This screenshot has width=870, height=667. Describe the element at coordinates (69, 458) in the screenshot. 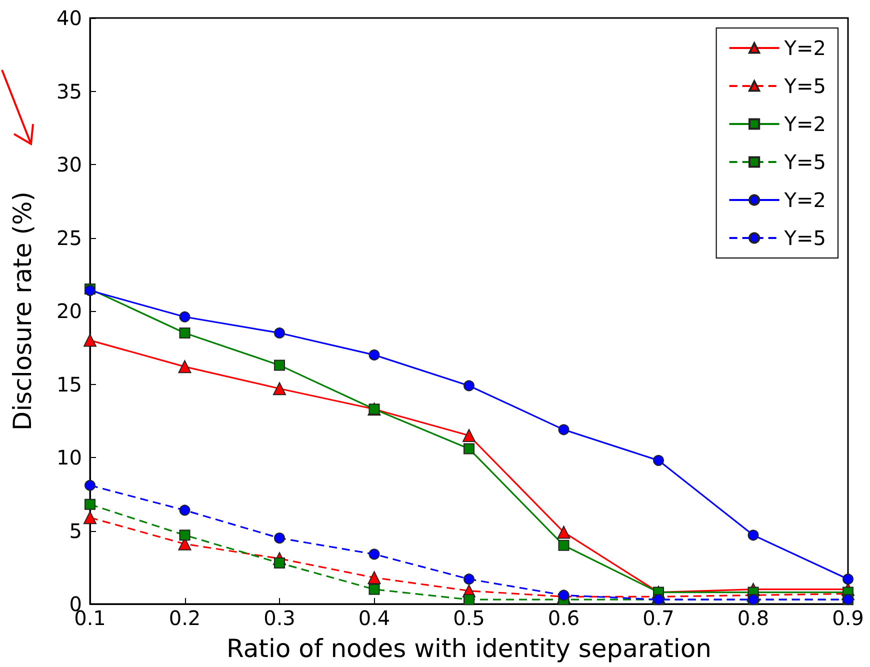

I see `y-tick-label: 10` at that location.